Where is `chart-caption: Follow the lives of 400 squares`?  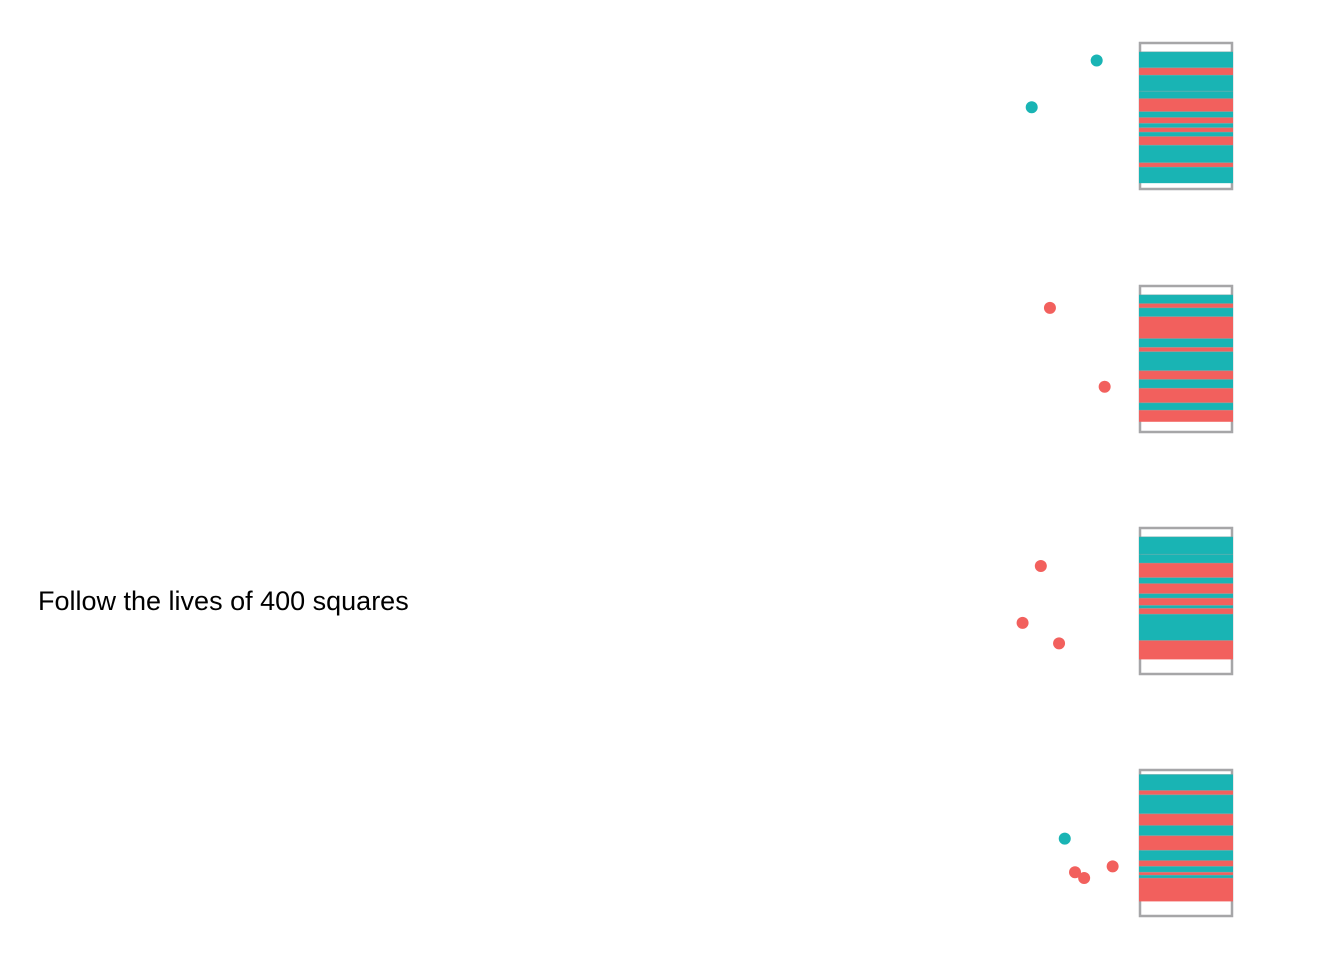
chart-caption: Follow the lives of 400 squares is located at coordinates (223, 601).